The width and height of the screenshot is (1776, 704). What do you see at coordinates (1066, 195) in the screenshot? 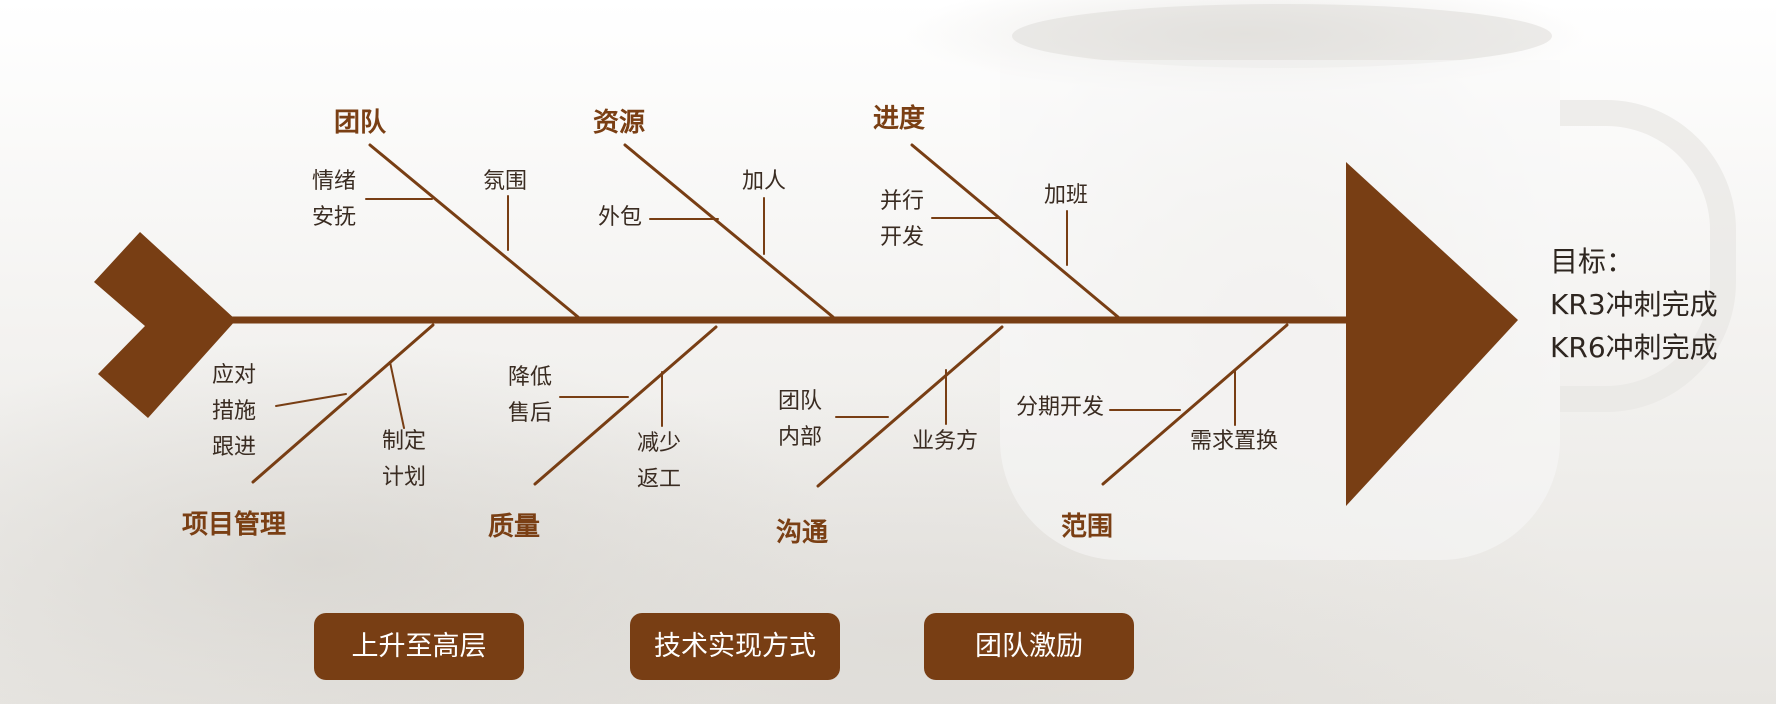
I see `cause-overtime-label: 加班` at bounding box center [1066, 195].